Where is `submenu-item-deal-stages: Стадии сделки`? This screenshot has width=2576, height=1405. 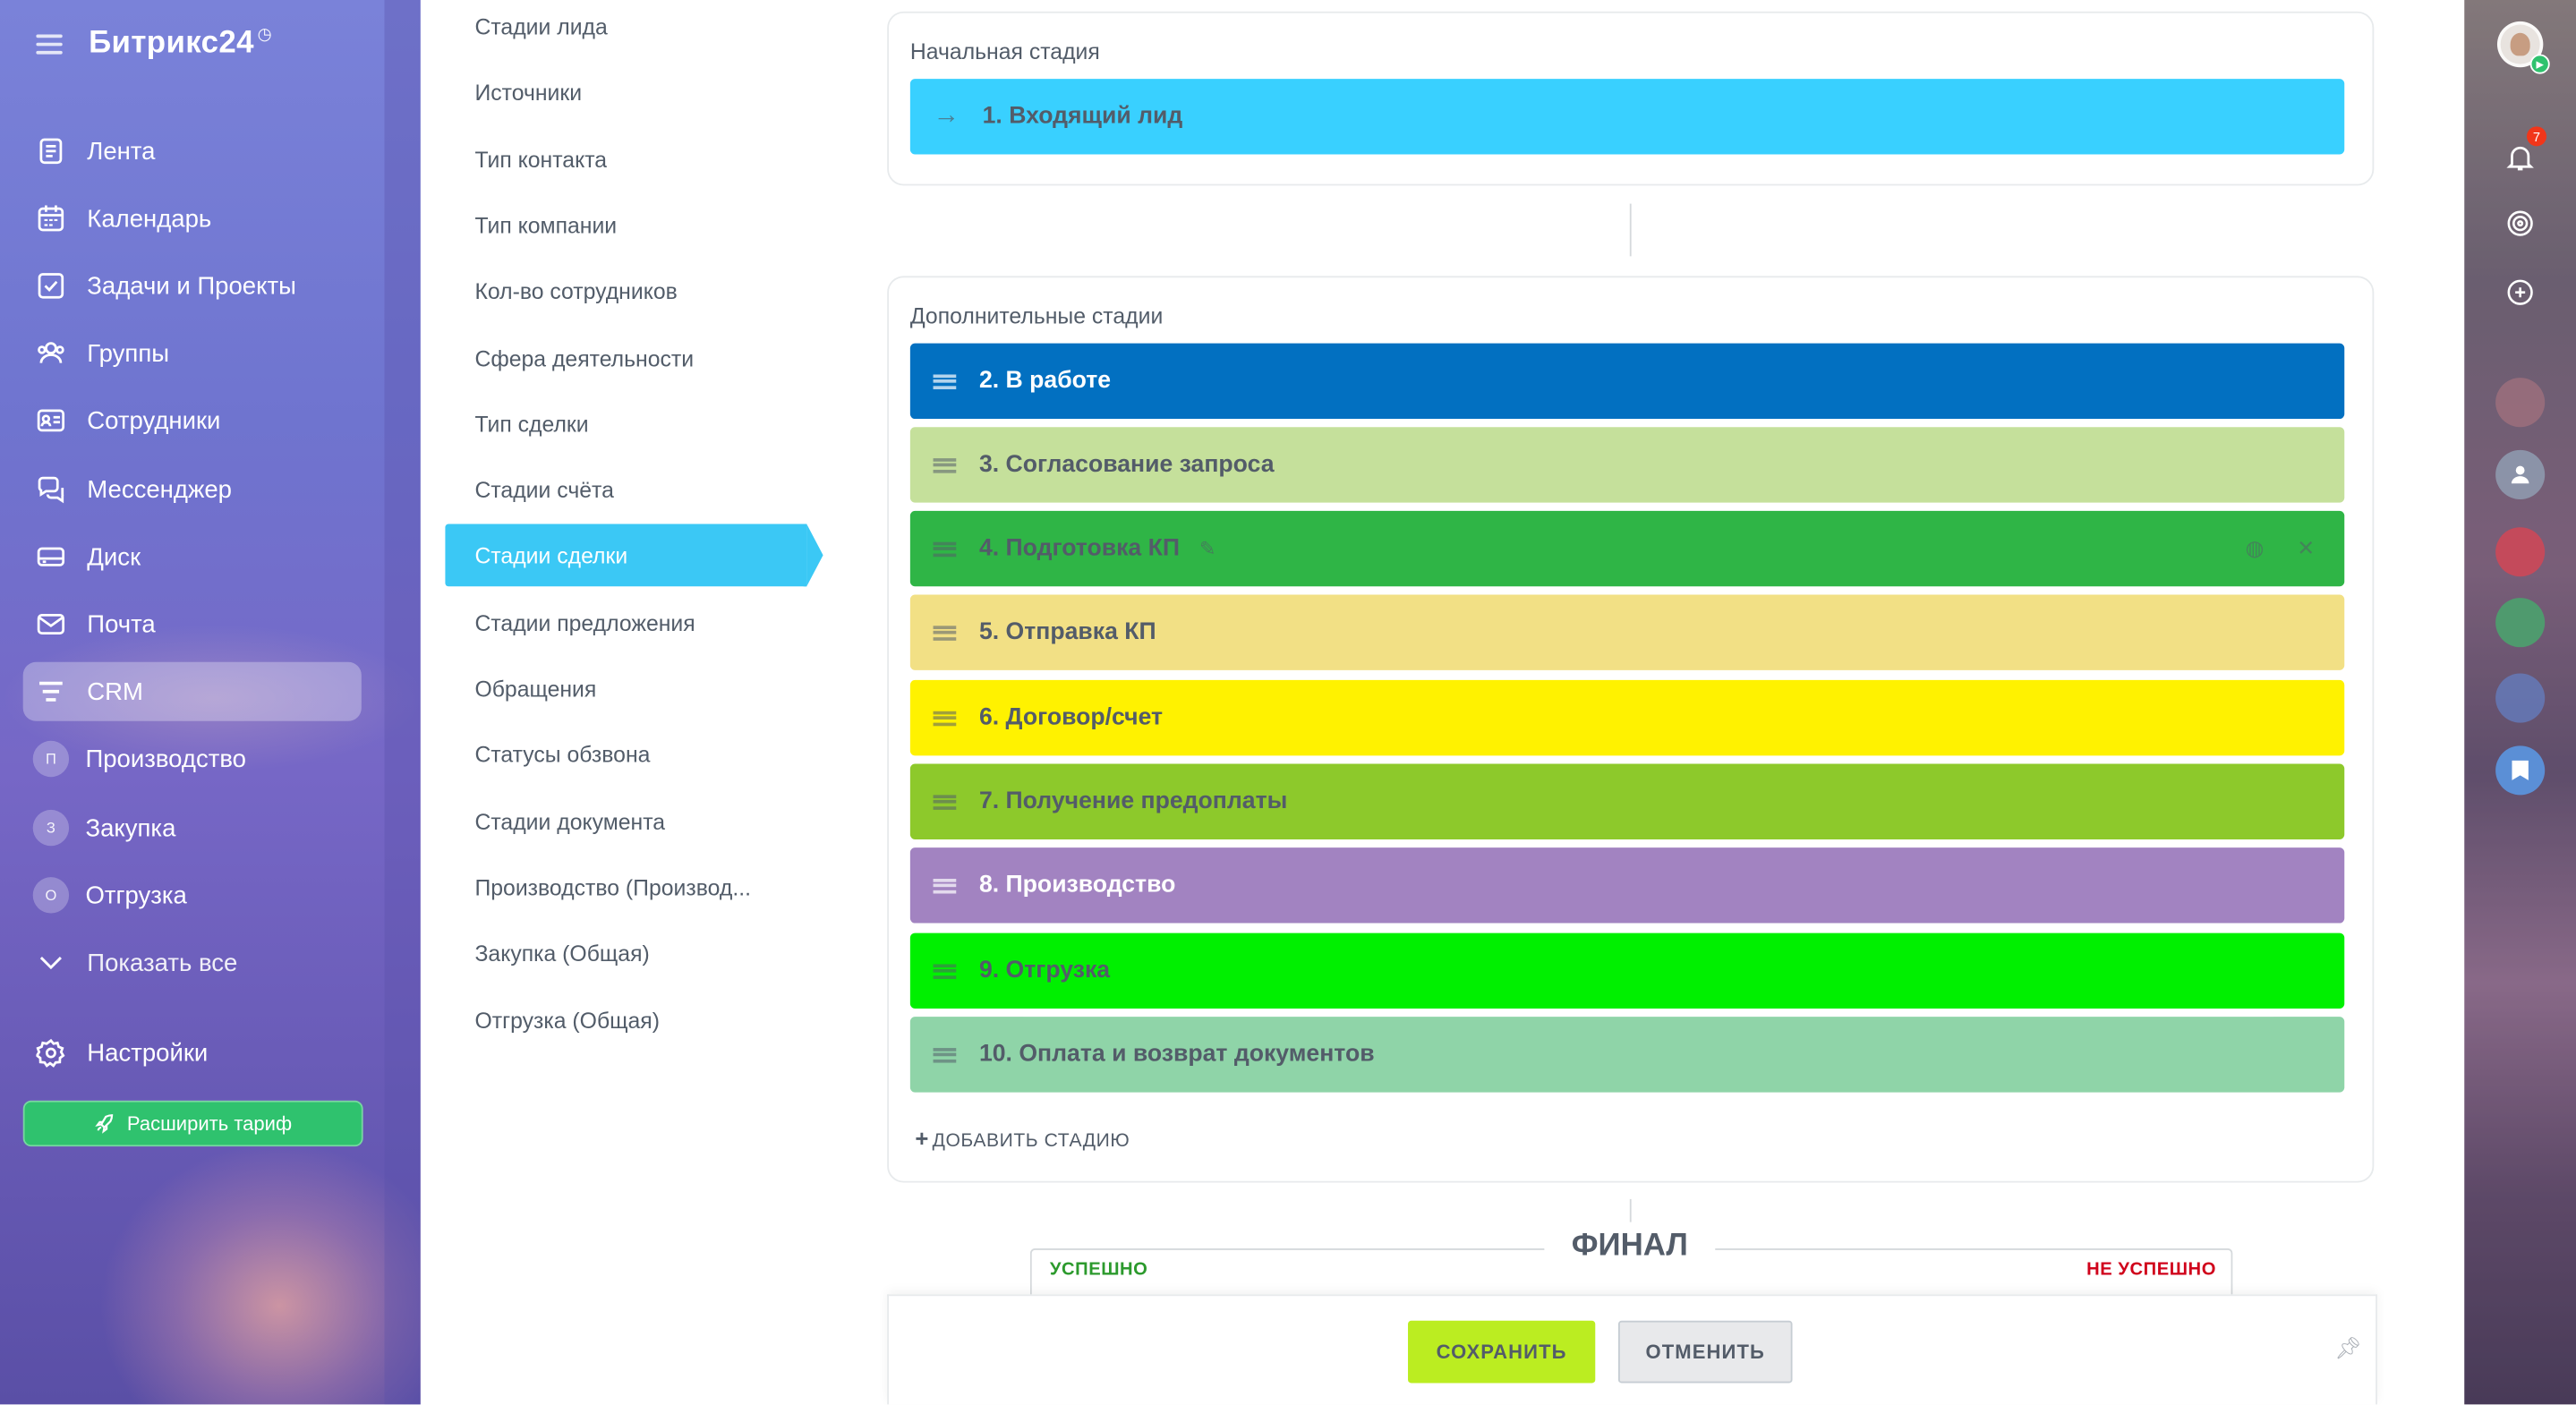
submenu-item-deal-stages: Стадии сделки is located at coordinates (626, 555).